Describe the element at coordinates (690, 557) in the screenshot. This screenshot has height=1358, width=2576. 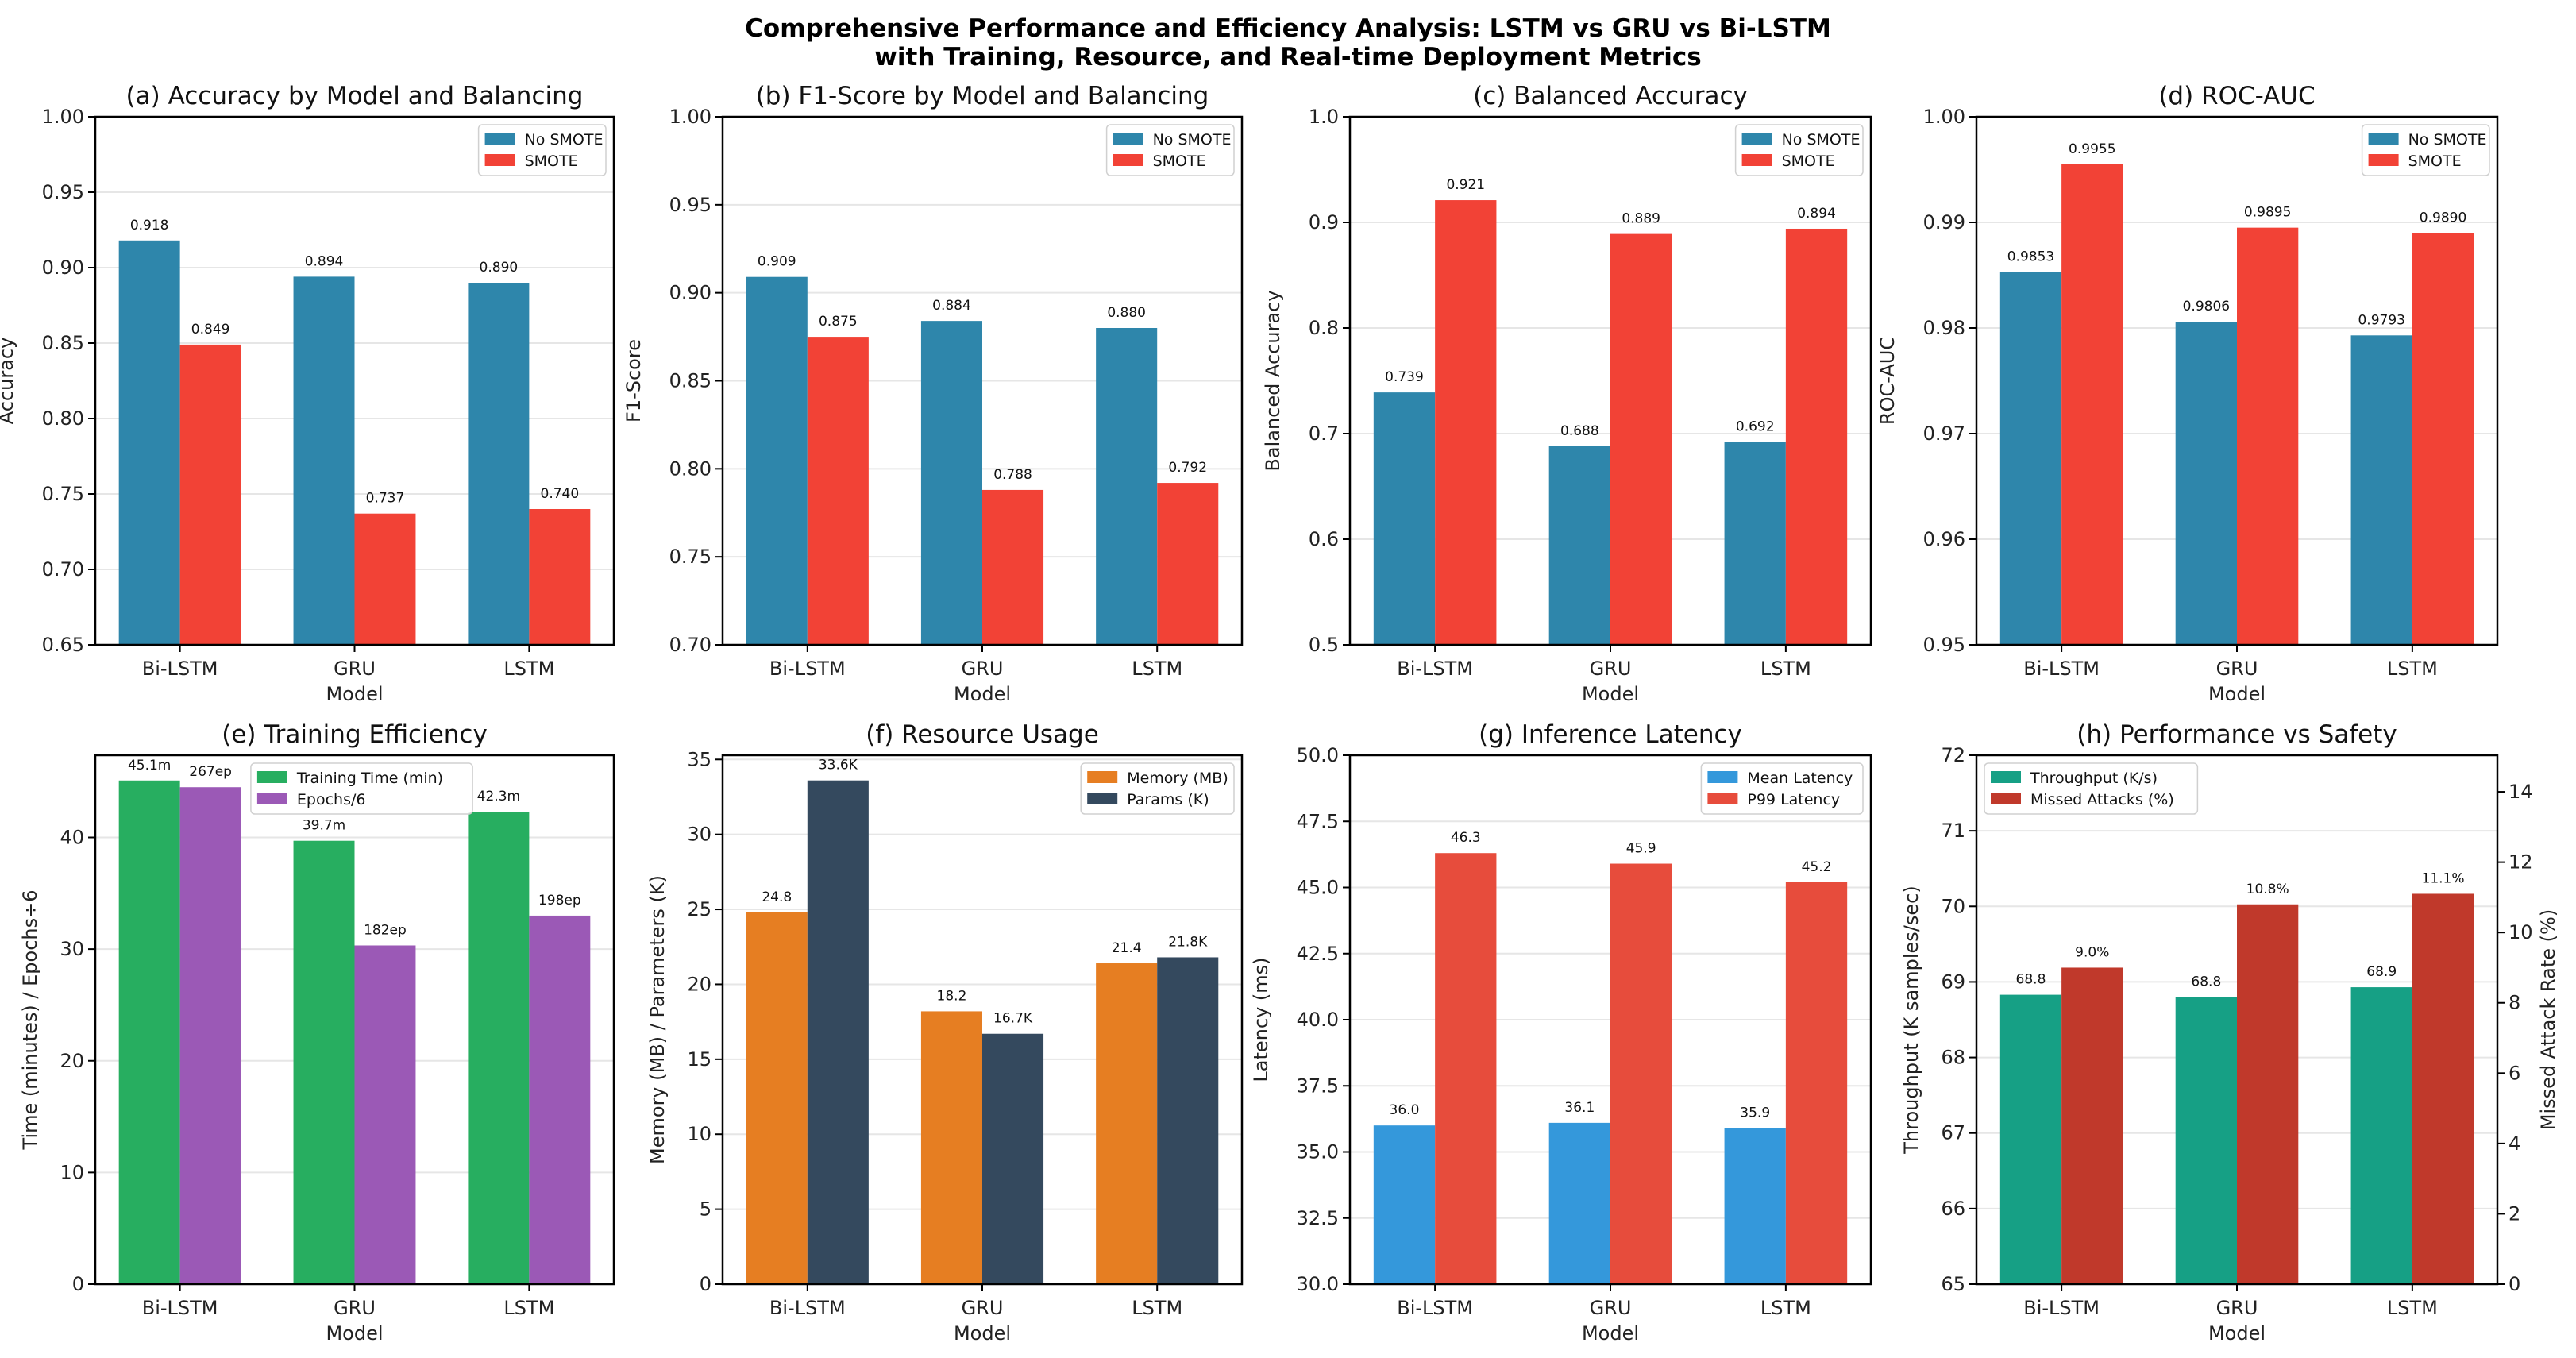
I see `y-tick-label: 0.75` at that location.